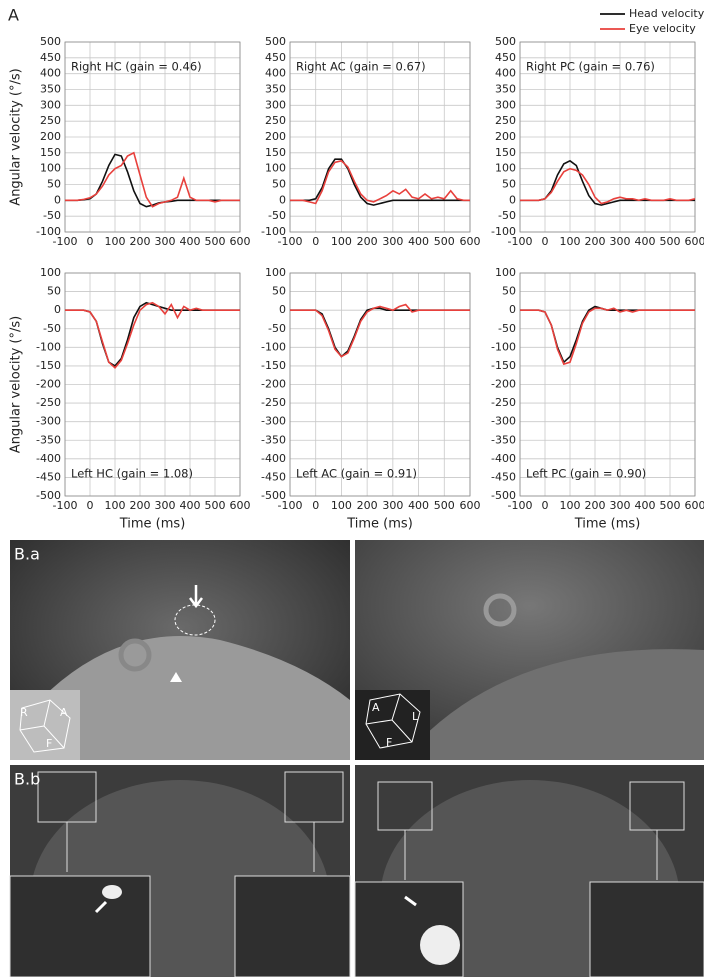 This screenshot has width=704, height=977. What do you see at coordinates (24, 712) in the screenshot?
I see `cube-label: R` at bounding box center [24, 712].